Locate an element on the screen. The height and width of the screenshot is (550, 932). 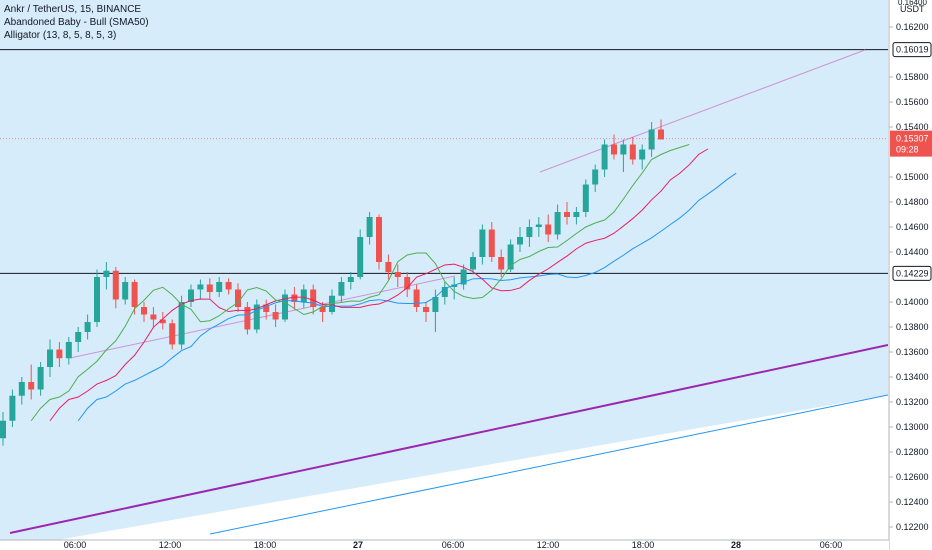
trendline-upper is located at coordinates (702, 111).